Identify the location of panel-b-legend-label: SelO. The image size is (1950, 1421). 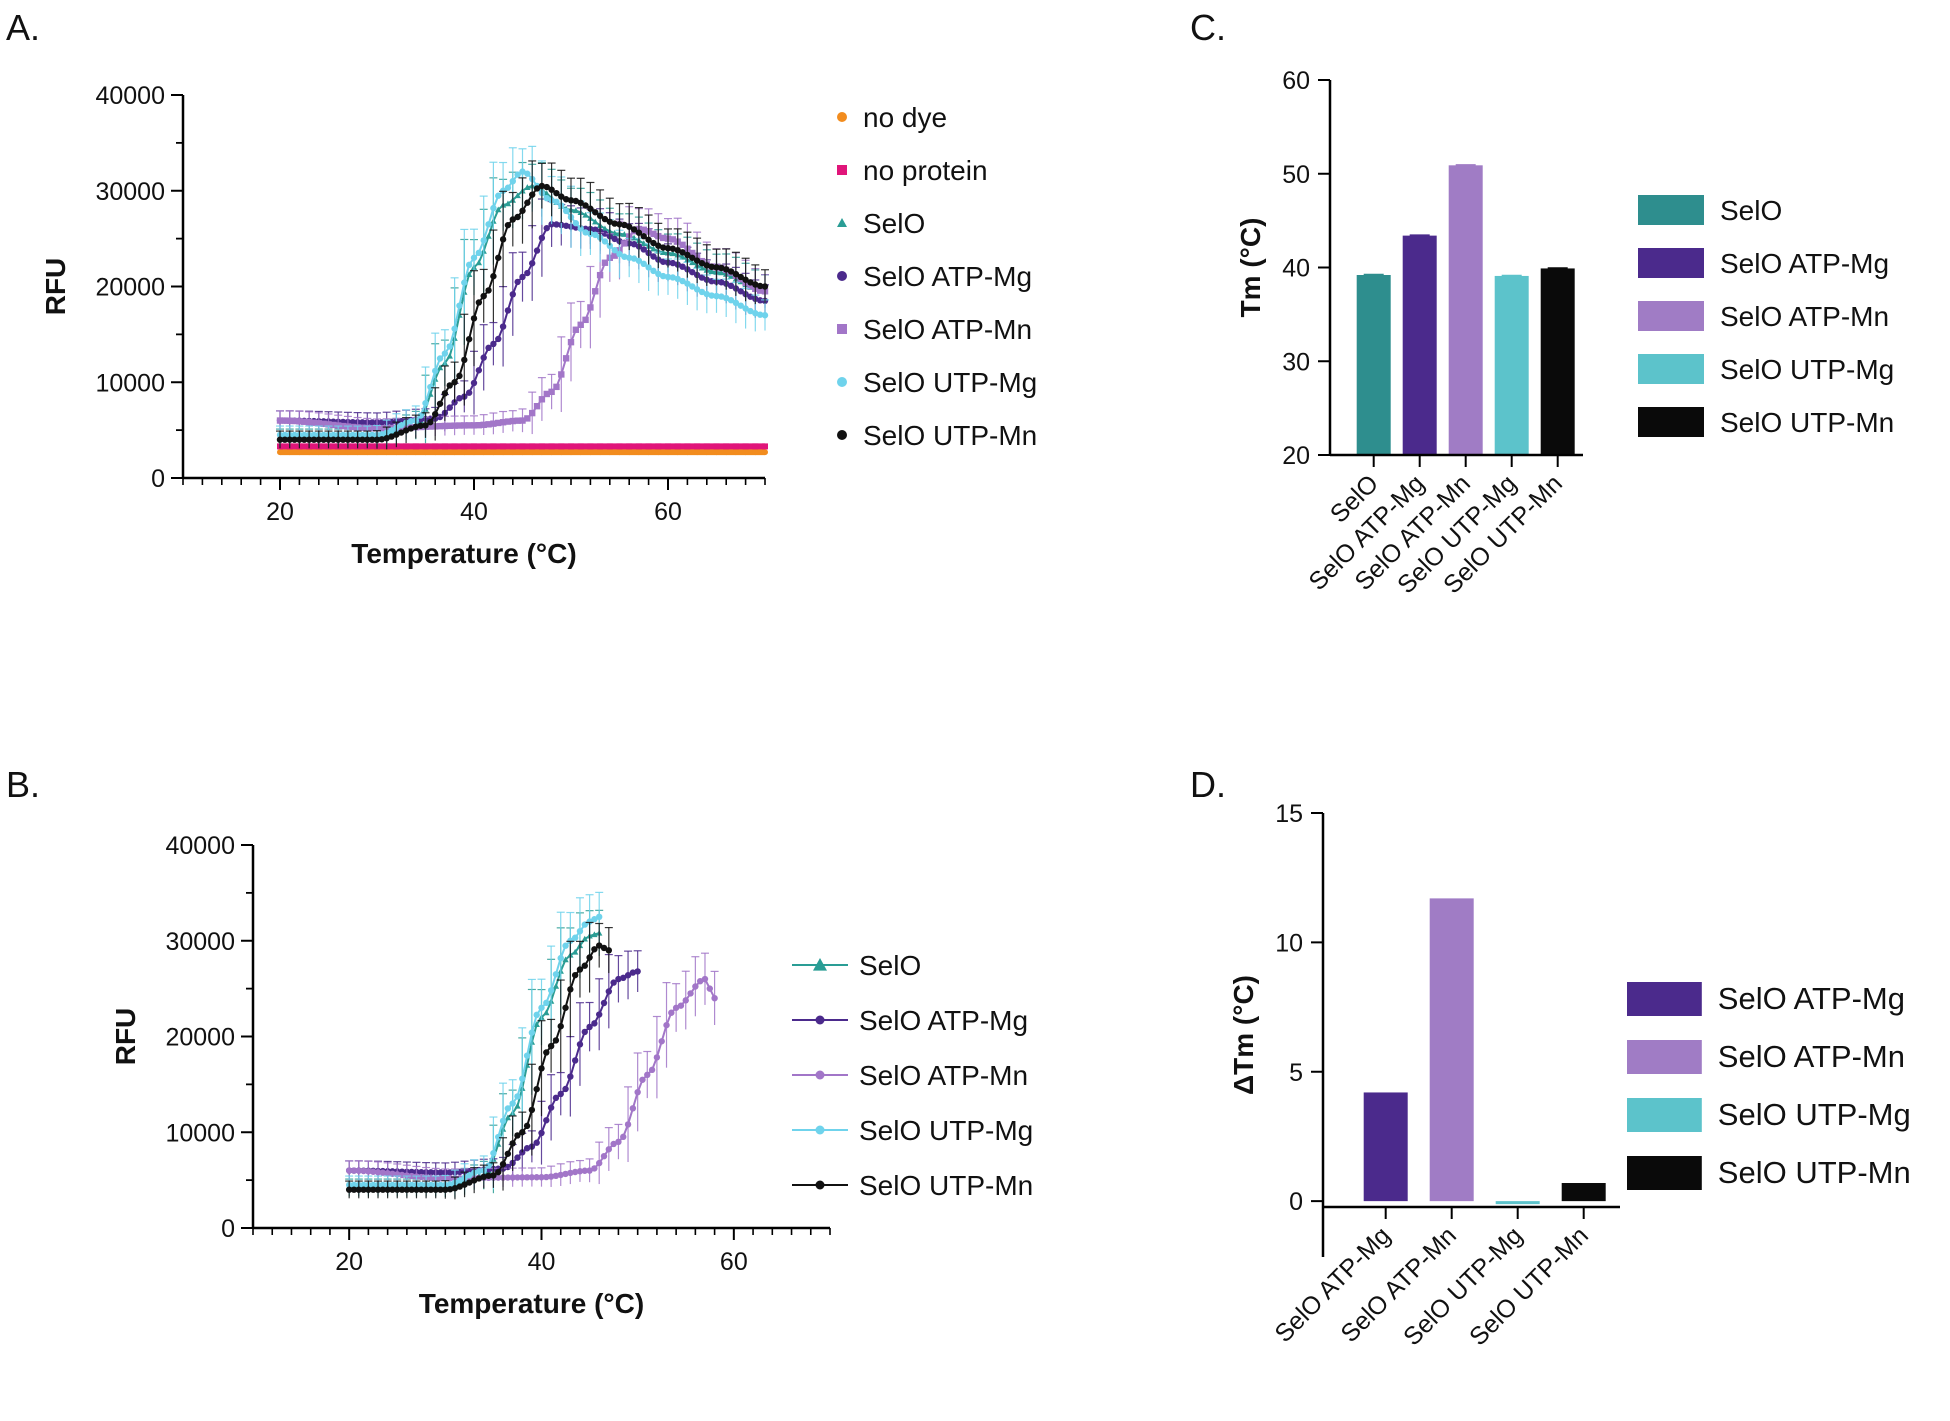
(890, 965).